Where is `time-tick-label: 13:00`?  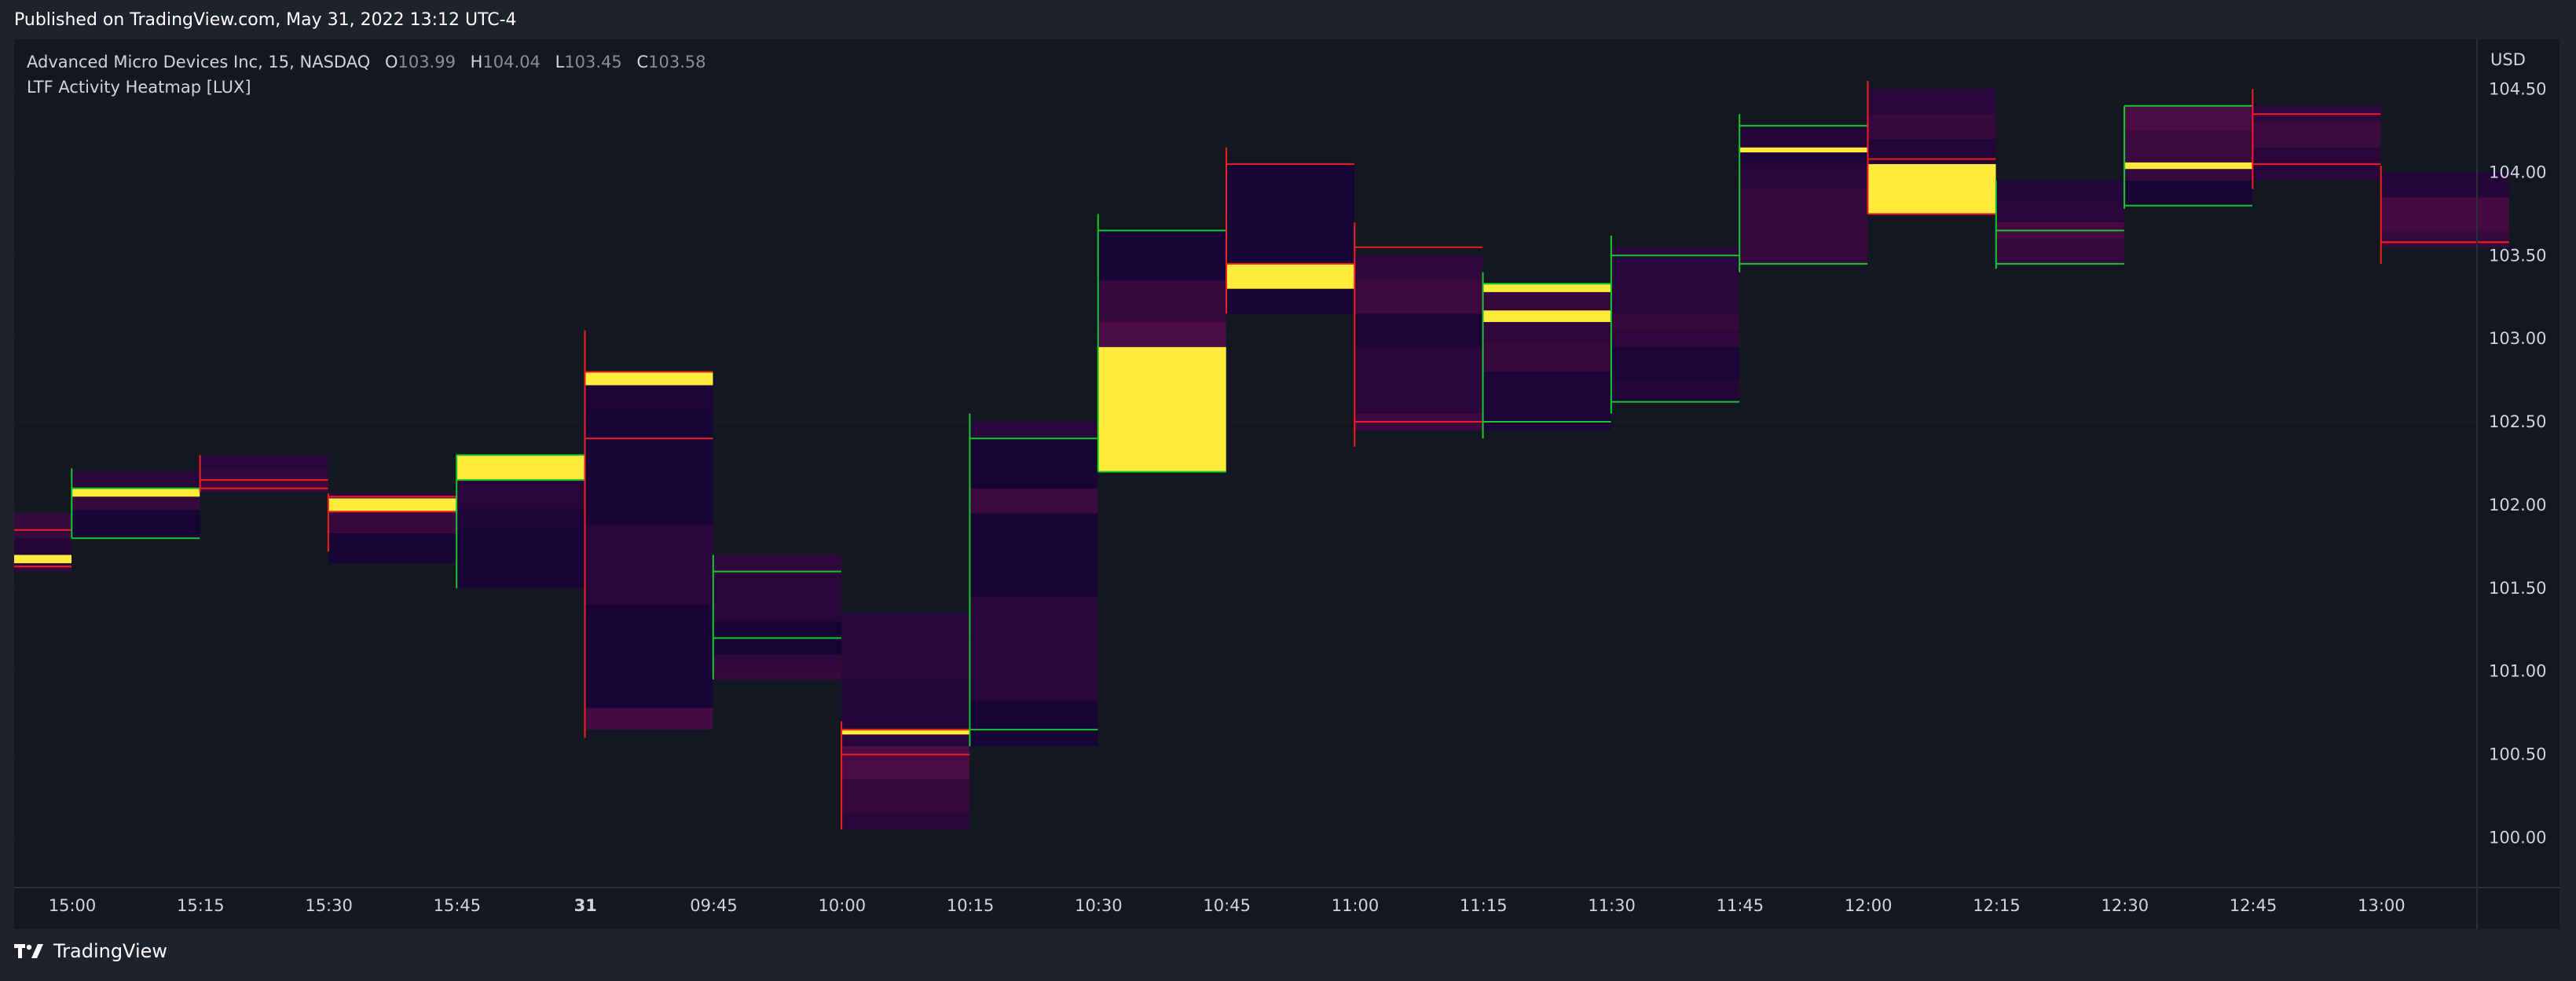
time-tick-label: 13:00 is located at coordinates (2382, 905).